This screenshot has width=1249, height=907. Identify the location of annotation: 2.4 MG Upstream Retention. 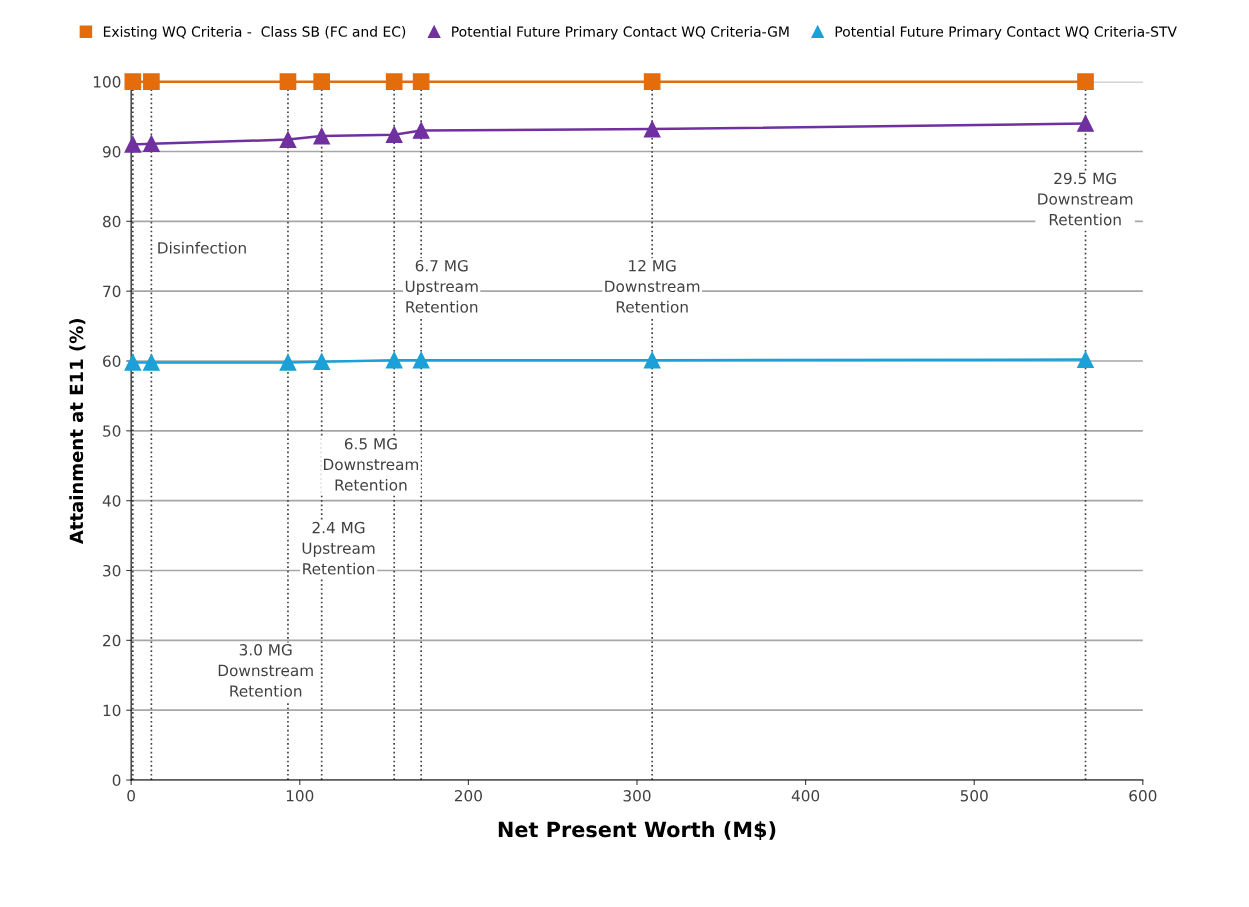
(338, 548).